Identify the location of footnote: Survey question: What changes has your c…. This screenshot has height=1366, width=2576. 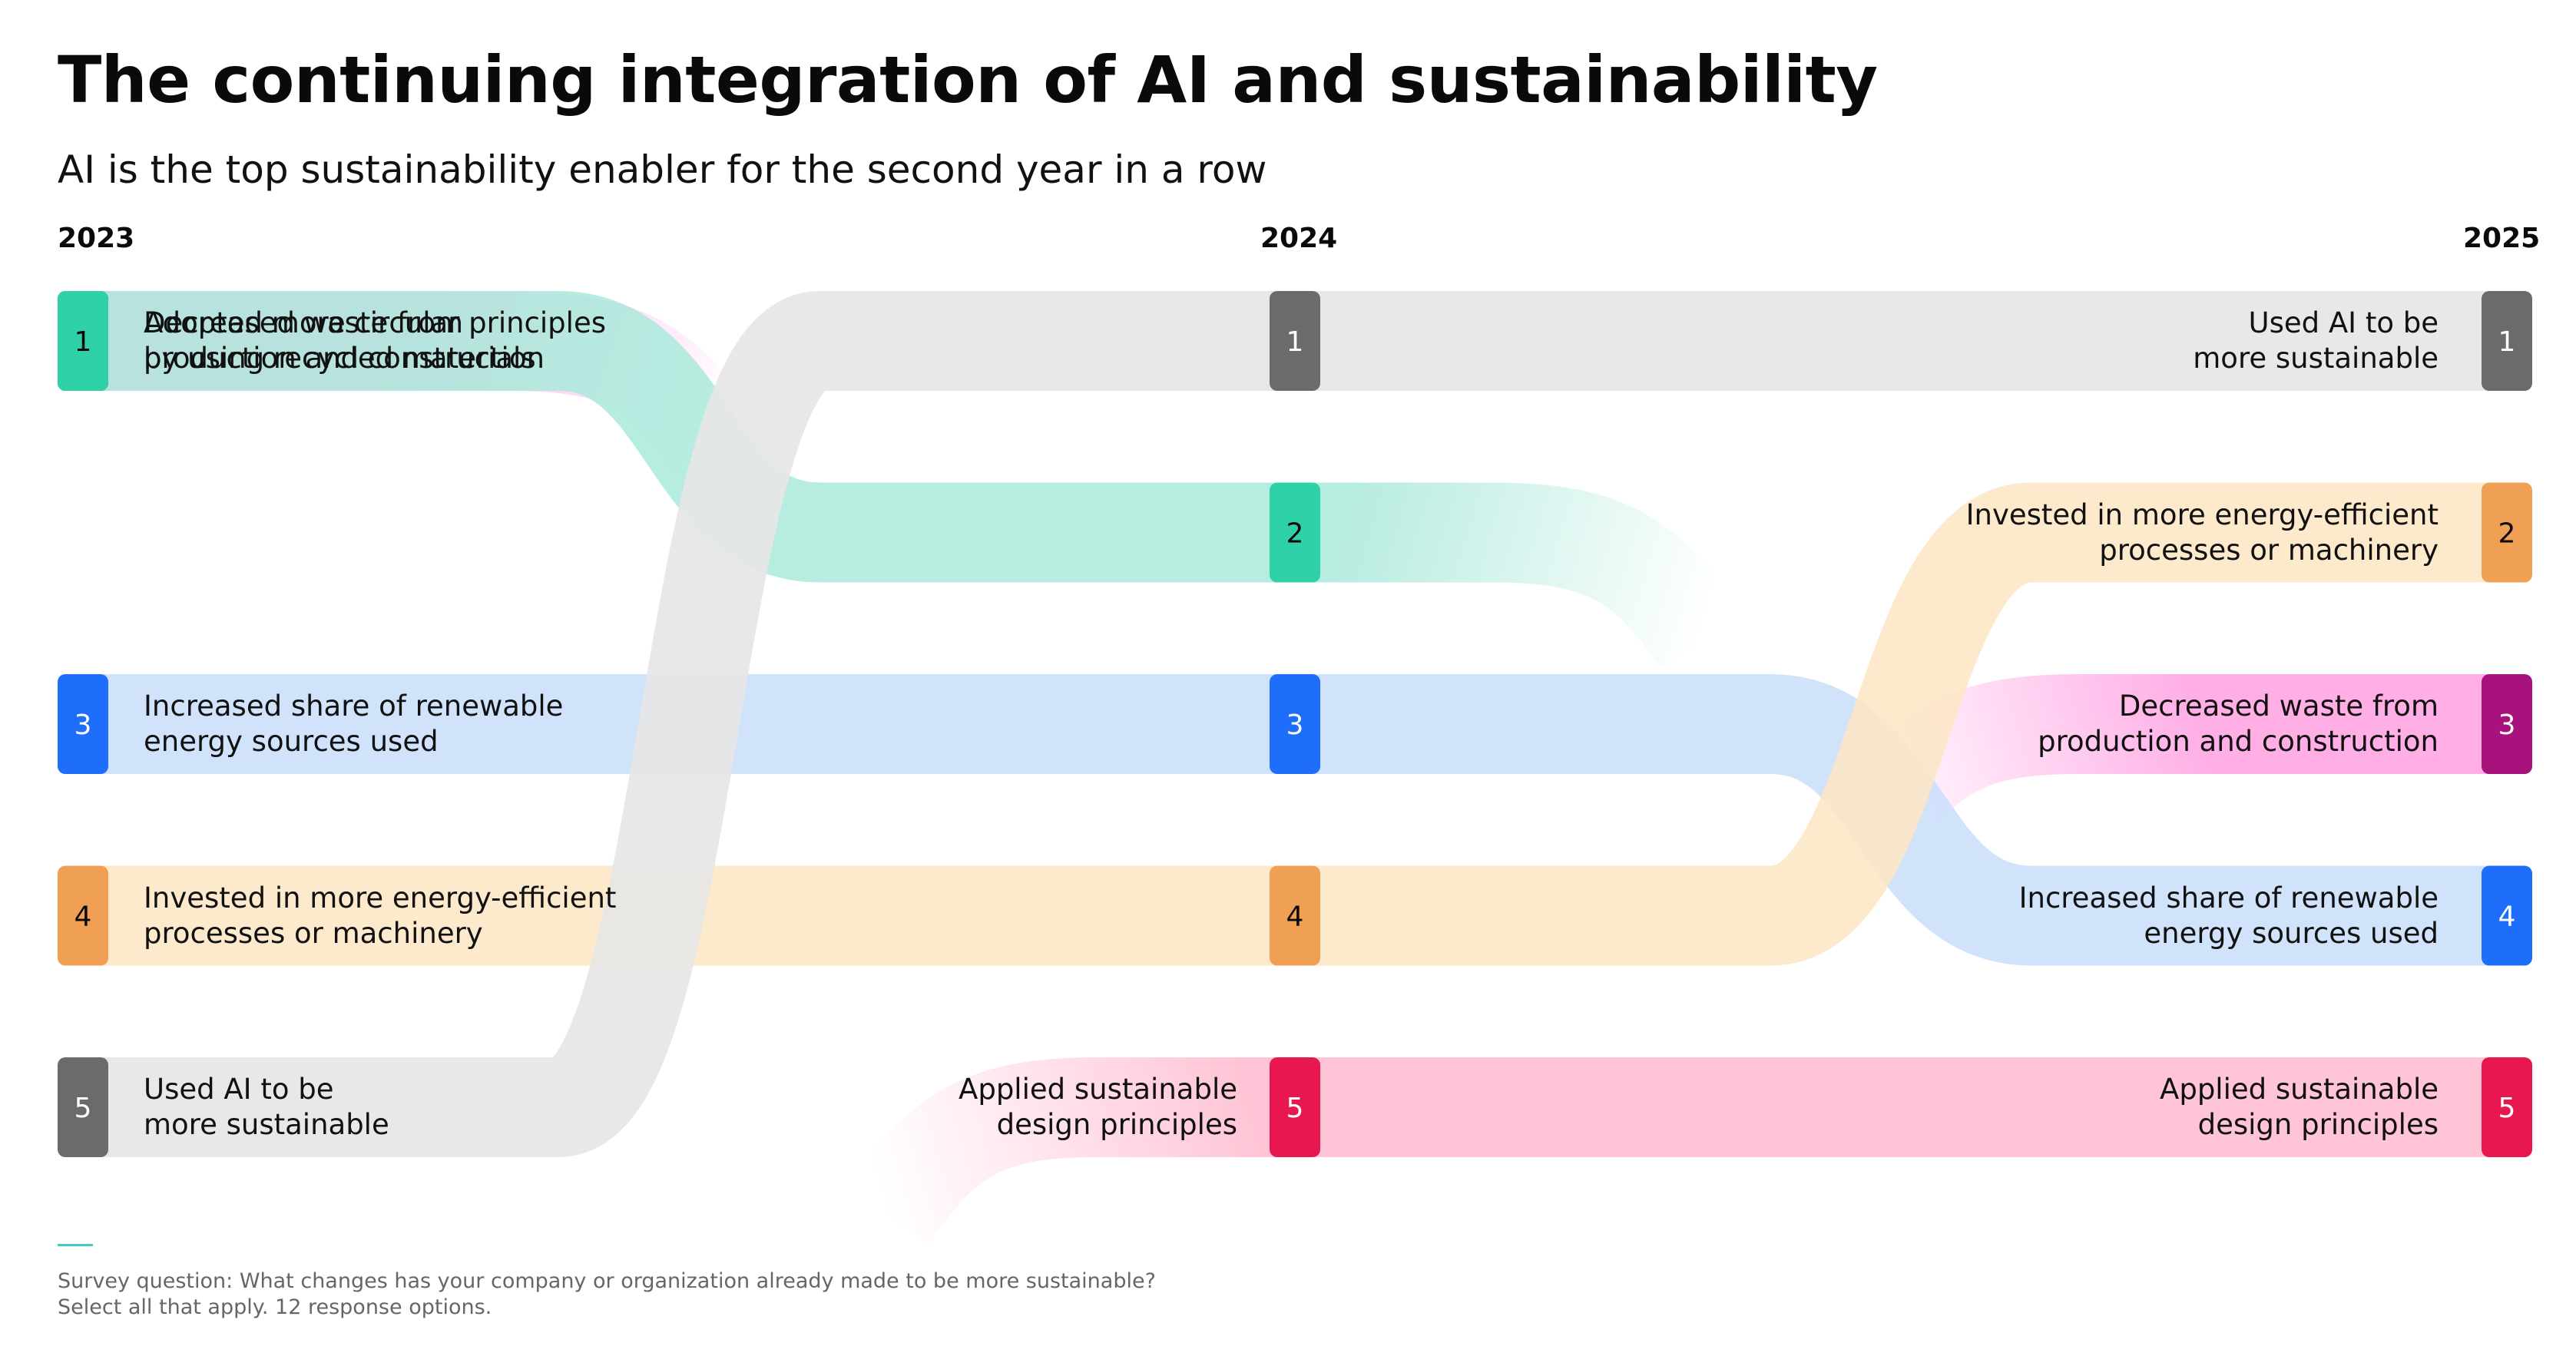
(607, 1294).